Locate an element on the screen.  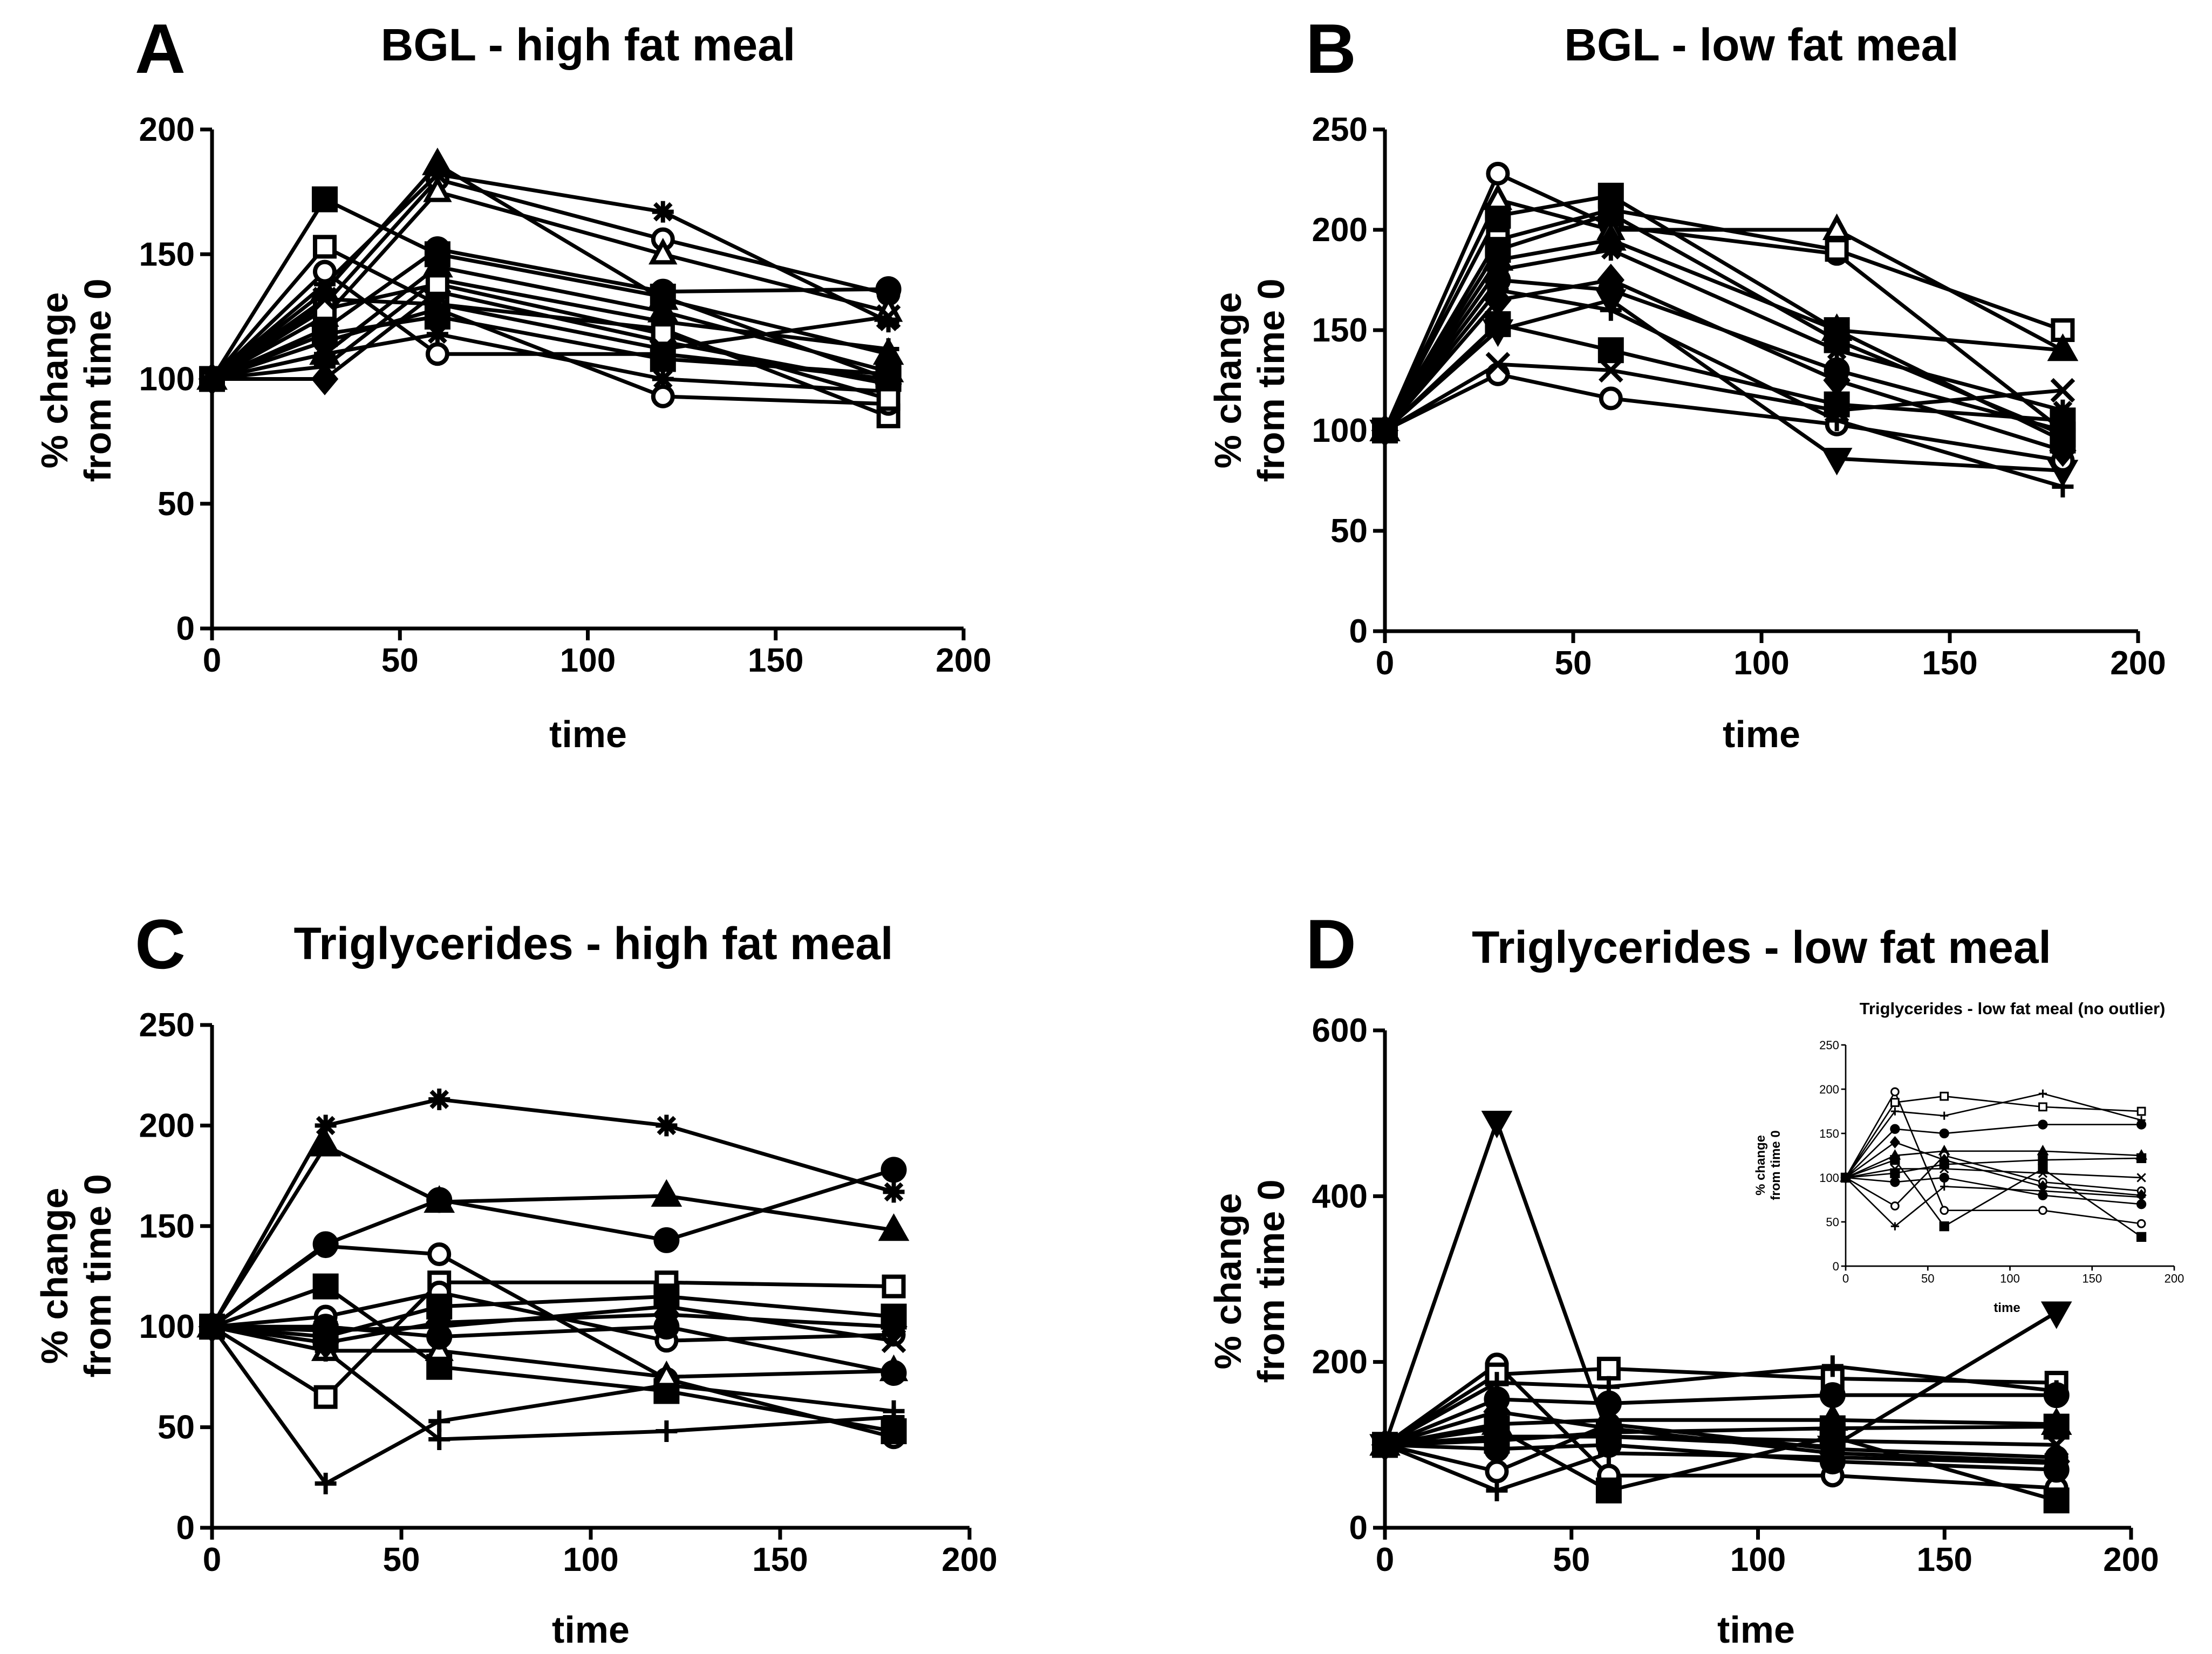
y-tick-label: 250 is located at coordinates (167, 1025).